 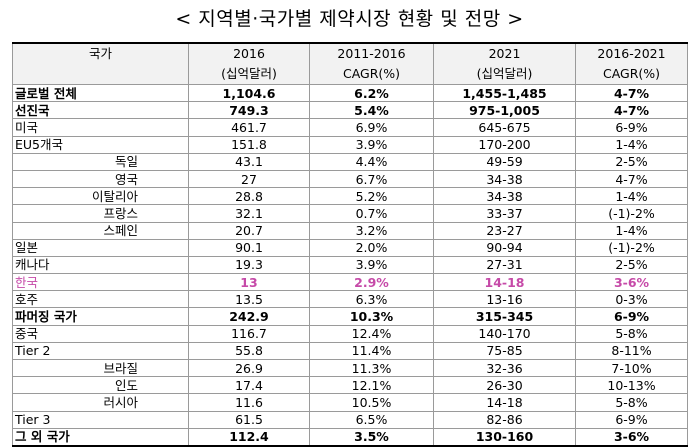 I want to click on table-row: 선진국 749.3 5.4% 975-1,005 4-7%, so click(x=350, y=110).